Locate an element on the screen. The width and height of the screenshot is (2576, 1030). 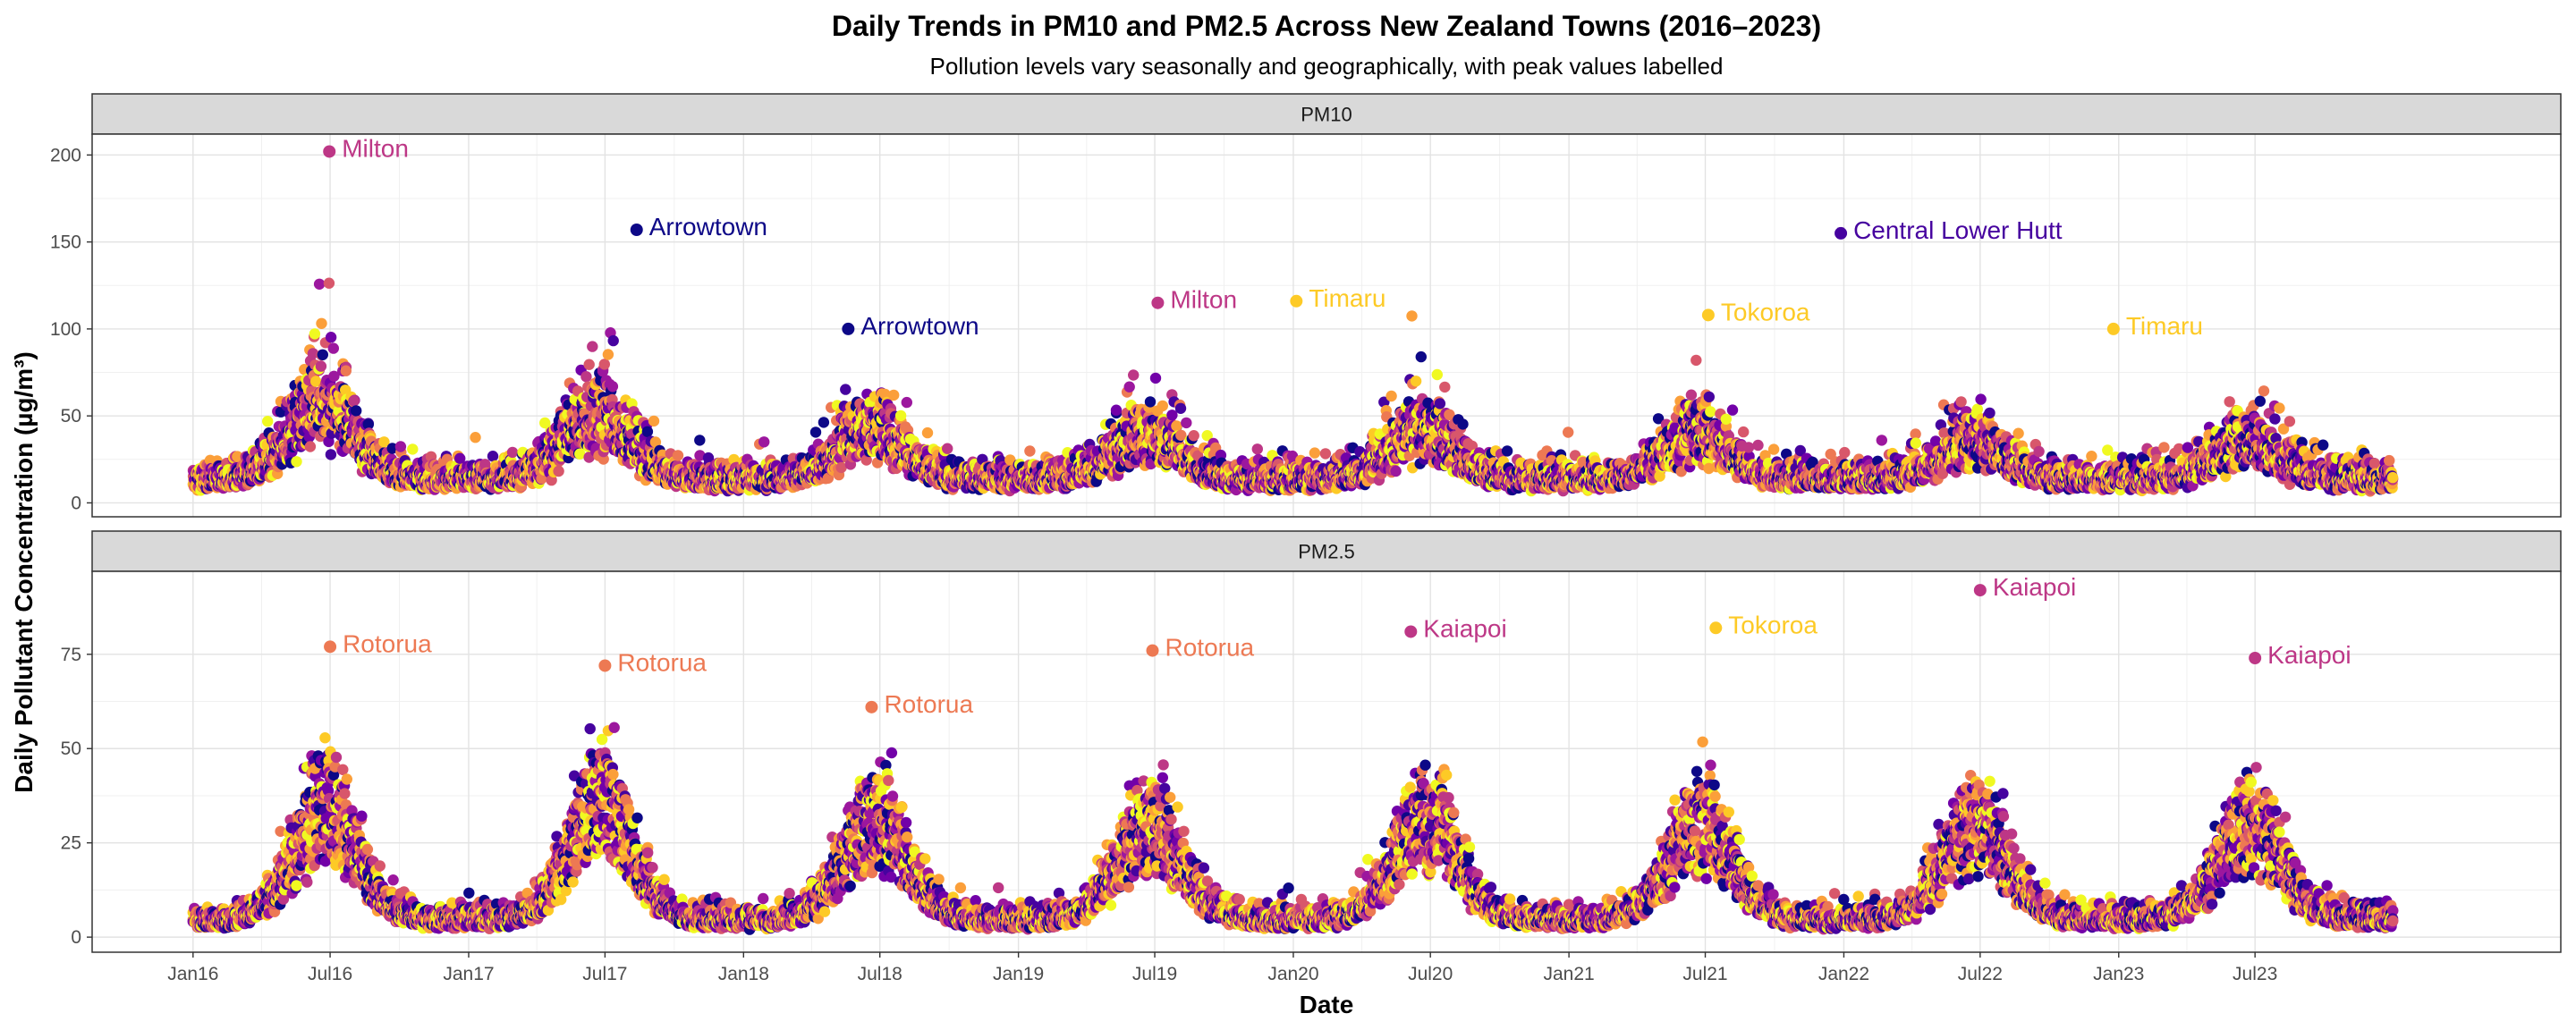
y-axis: 0 50 100 150 200 is located at coordinates (71, 329).